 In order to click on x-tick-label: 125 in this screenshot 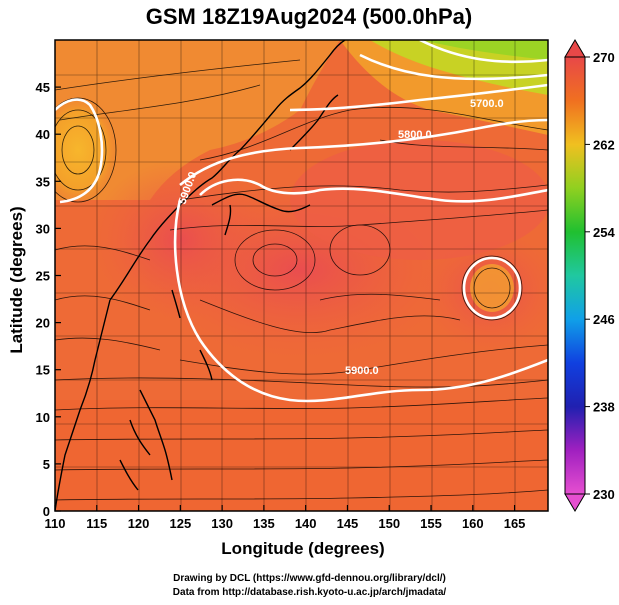, I will do `click(180, 523)`.